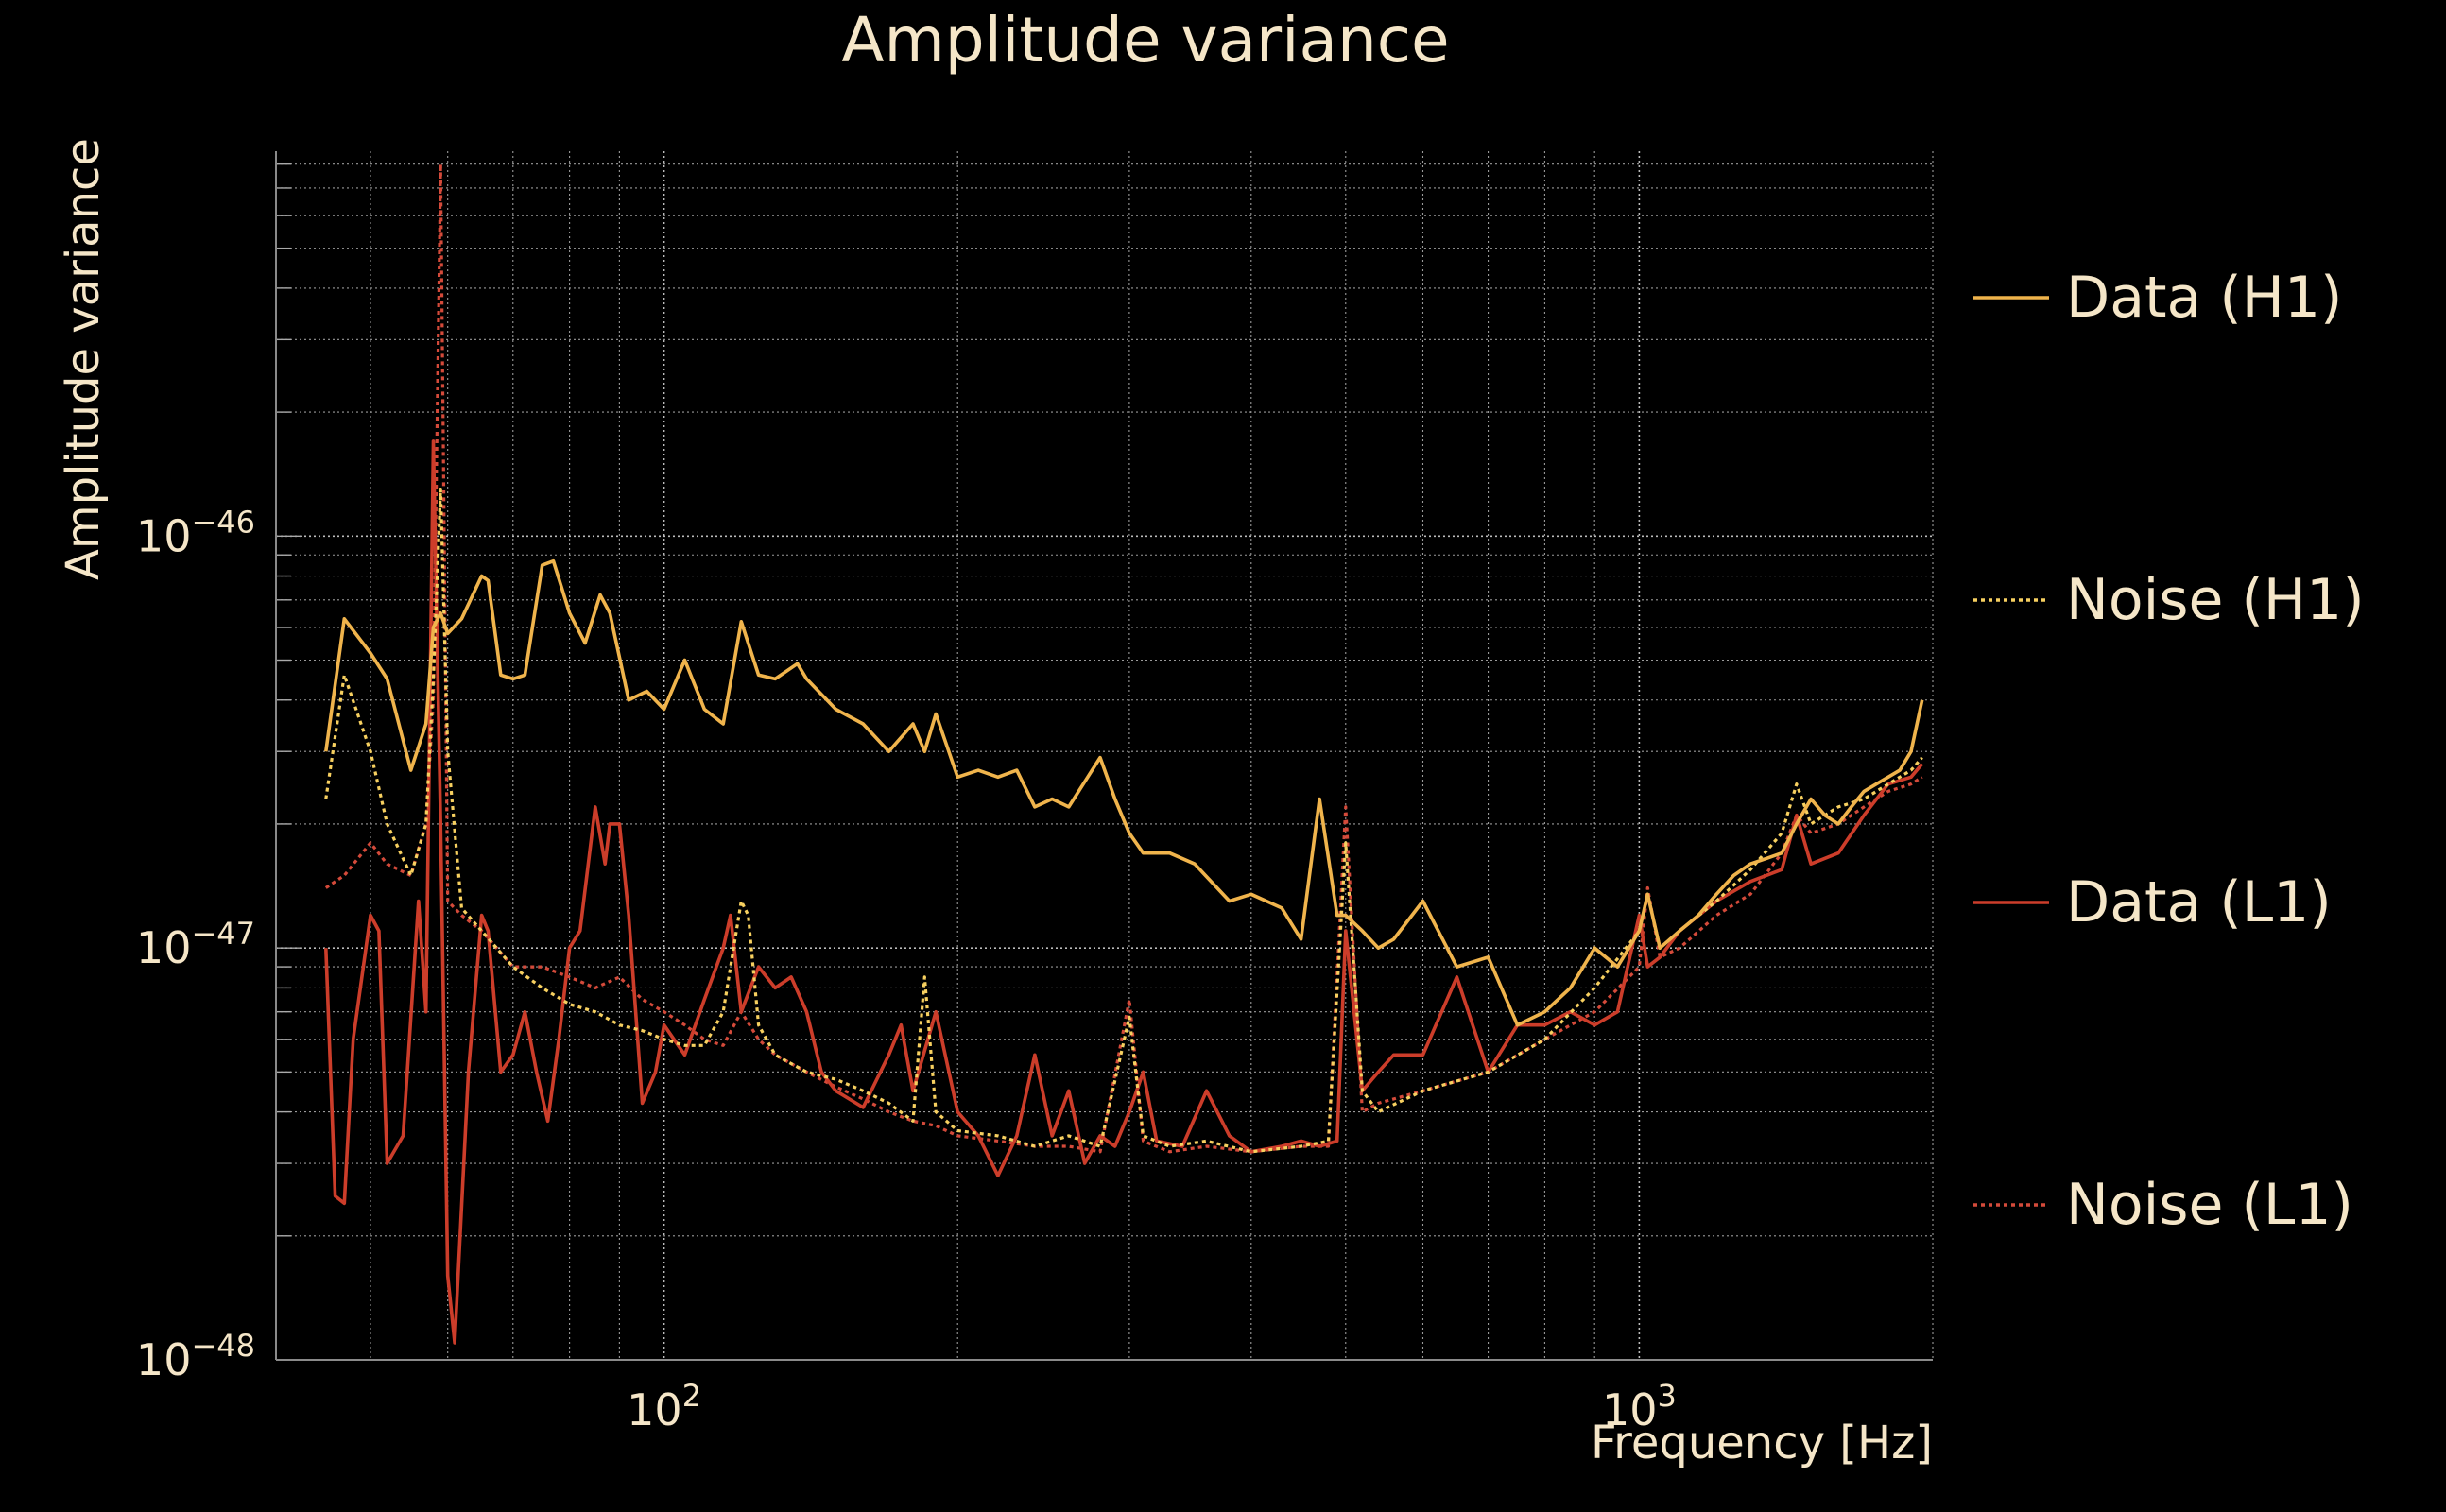 Image resolution: width=2446 pixels, height=1512 pixels. Describe the element at coordinates (1145, 40) in the screenshot. I see `chart-title: Amplitude variance` at that location.